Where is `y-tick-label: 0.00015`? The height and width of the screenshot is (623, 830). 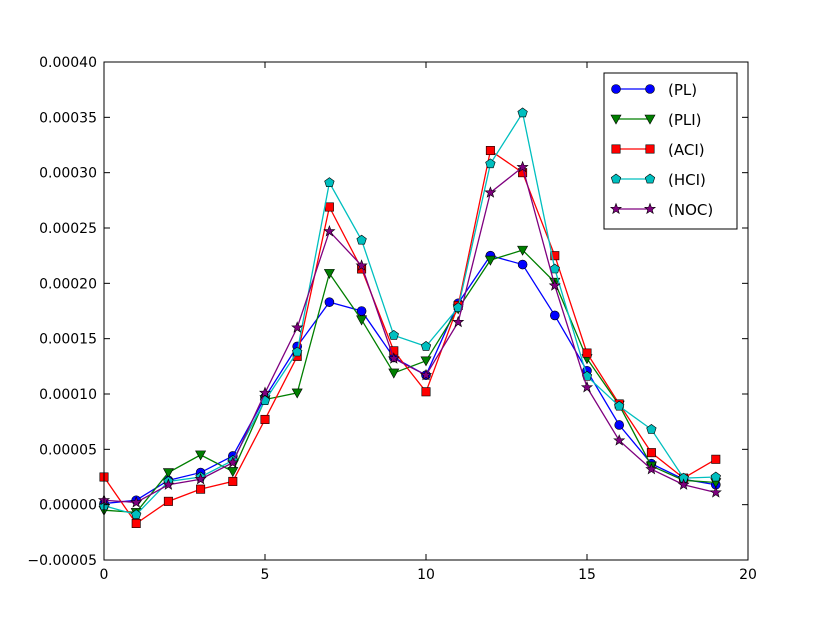 y-tick-label: 0.00015 is located at coordinates (68, 340).